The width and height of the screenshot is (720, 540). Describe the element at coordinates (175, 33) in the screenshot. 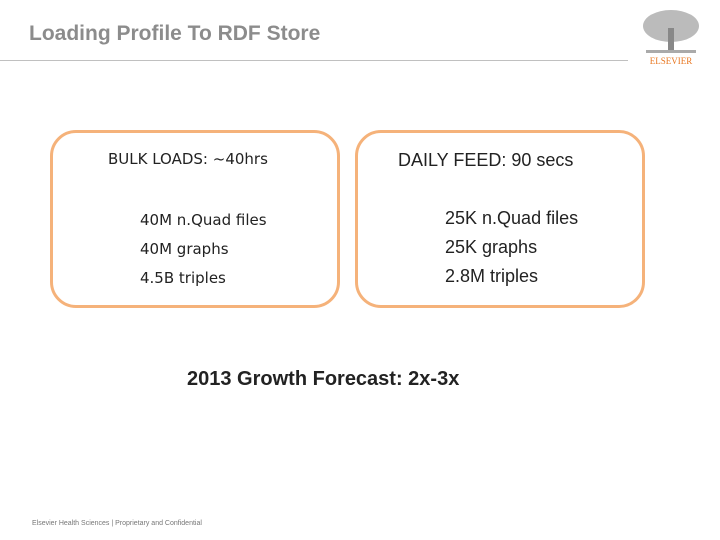

I see `title: Loading Profile To RDF Store` at that location.